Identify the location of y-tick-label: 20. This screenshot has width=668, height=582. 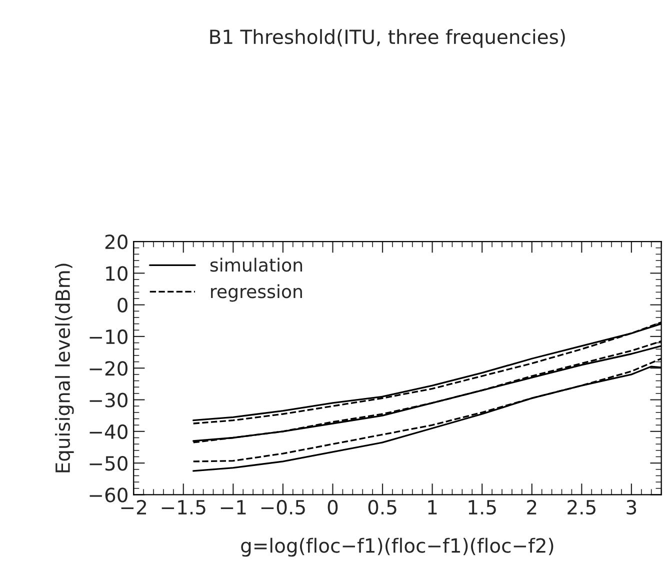
(116, 242).